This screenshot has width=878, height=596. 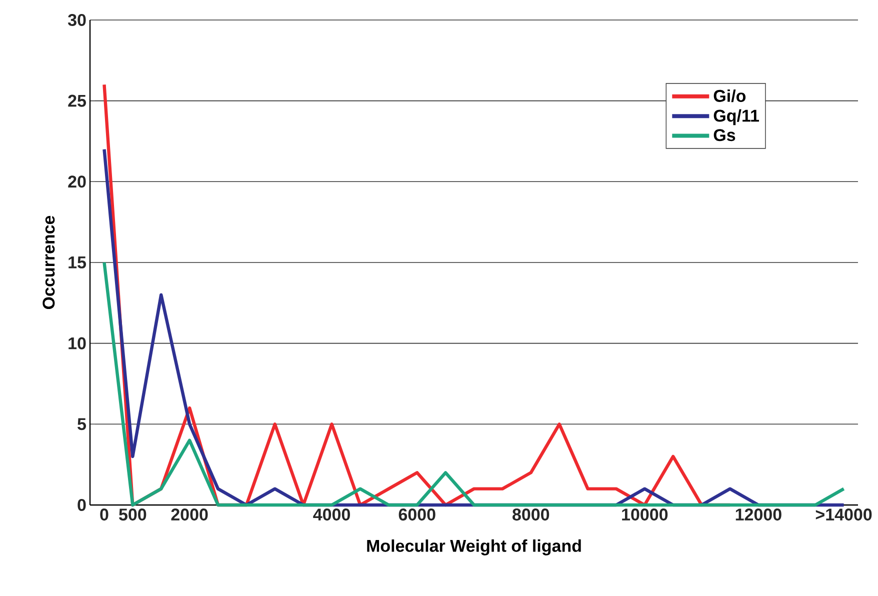 What do you see at coordinates (77, 100) in the screenshot?
I see `y-tick-label: 25` at bounding box center [77, 100].